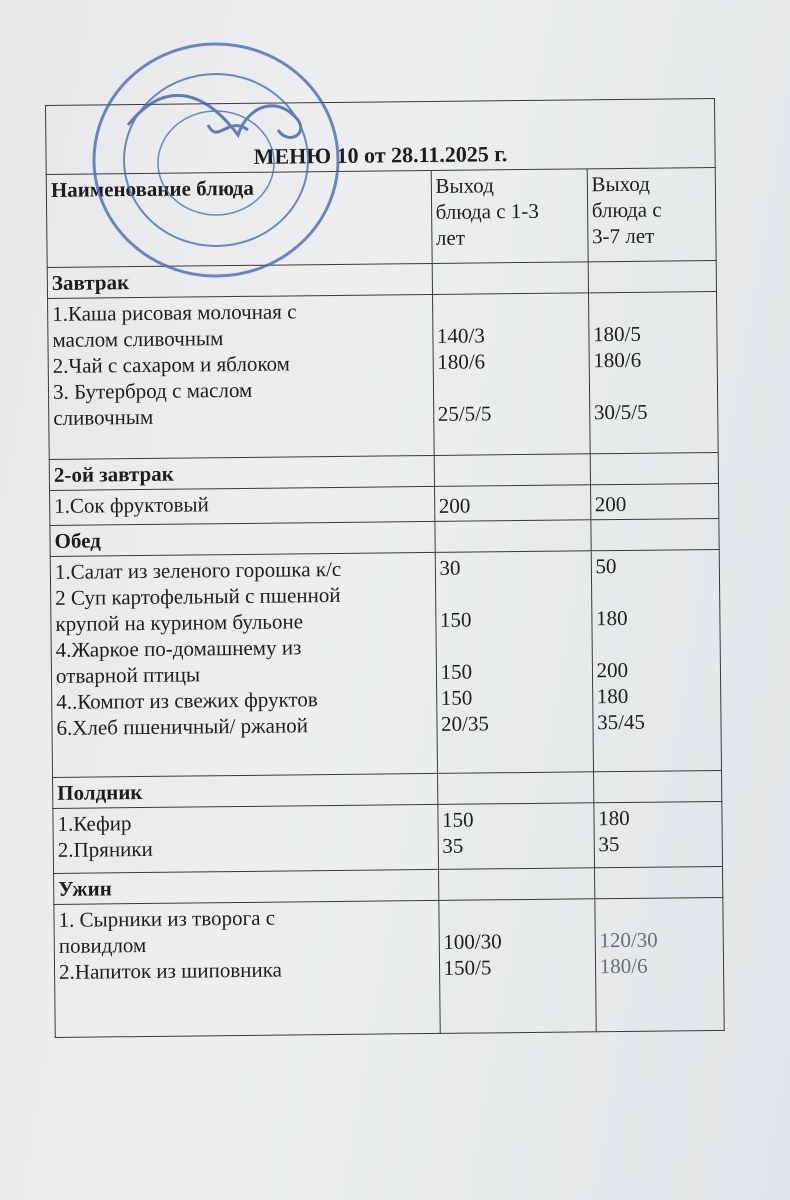 The image size is (790, 1200). What do you see at coordinates (654, 501) in the screenshot?
I see `portion-3-7: 200` at bounding box center [654, 501].